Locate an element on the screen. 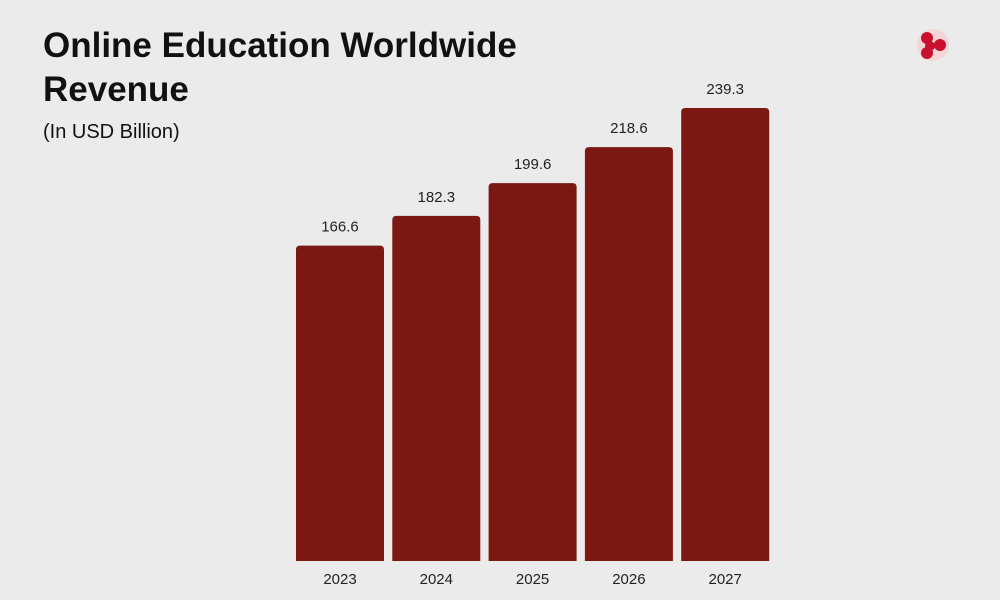 The image size is (1000, 600). chart-subtitle: (In USD Billion) is located at coordinates (111, 132).